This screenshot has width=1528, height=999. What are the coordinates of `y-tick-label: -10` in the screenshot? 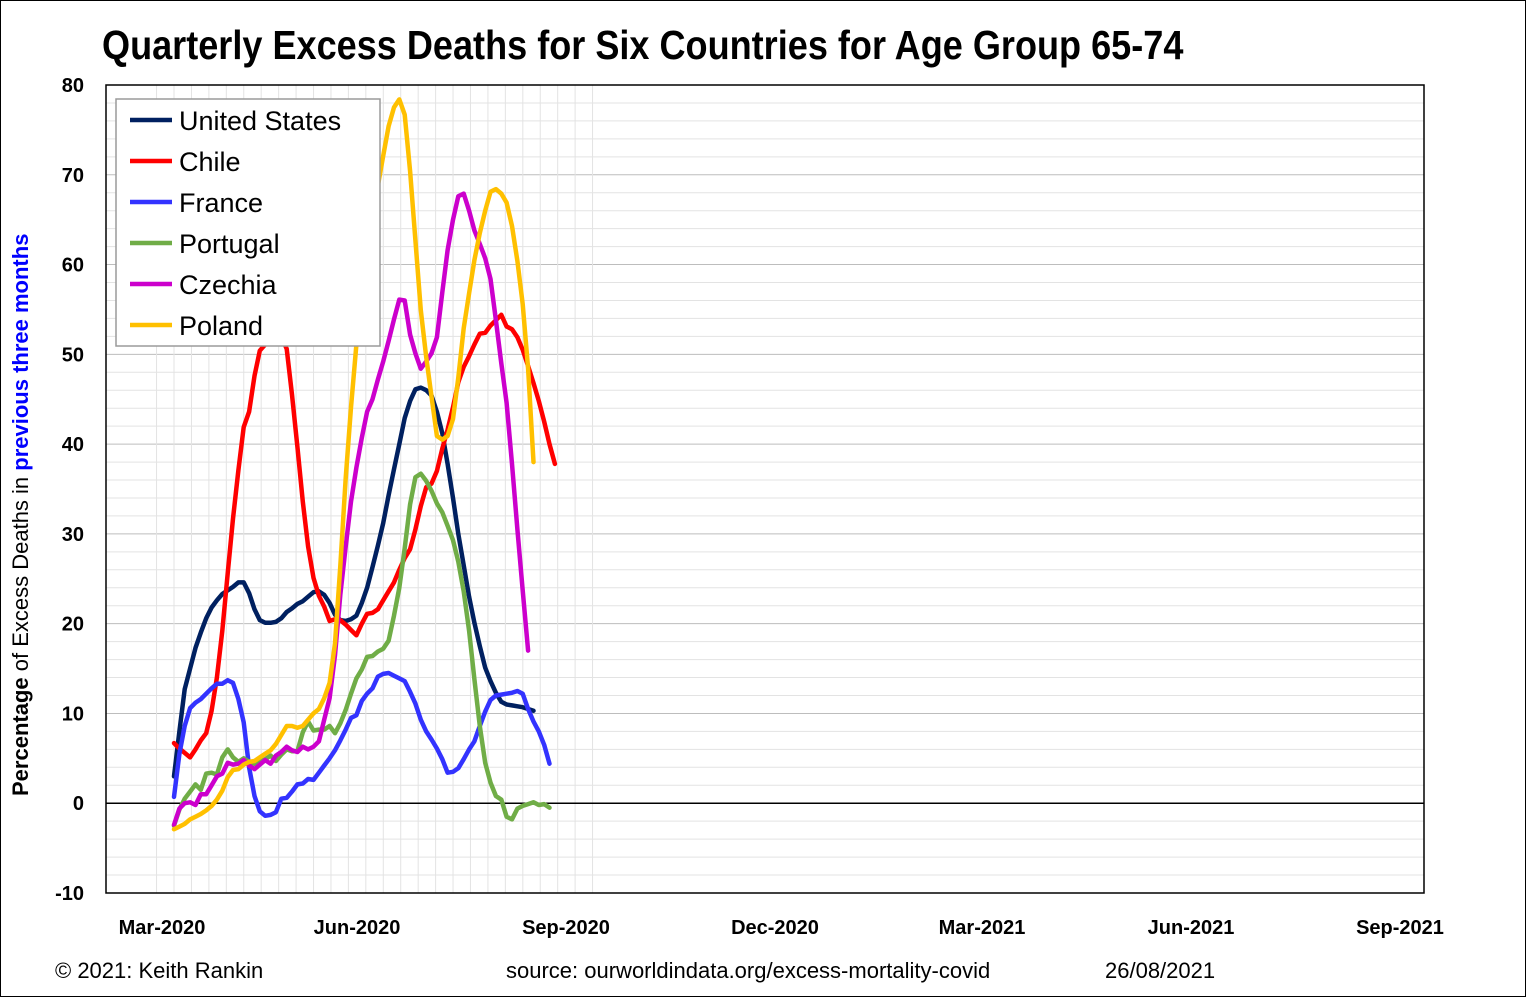 It's located at (69, 894).